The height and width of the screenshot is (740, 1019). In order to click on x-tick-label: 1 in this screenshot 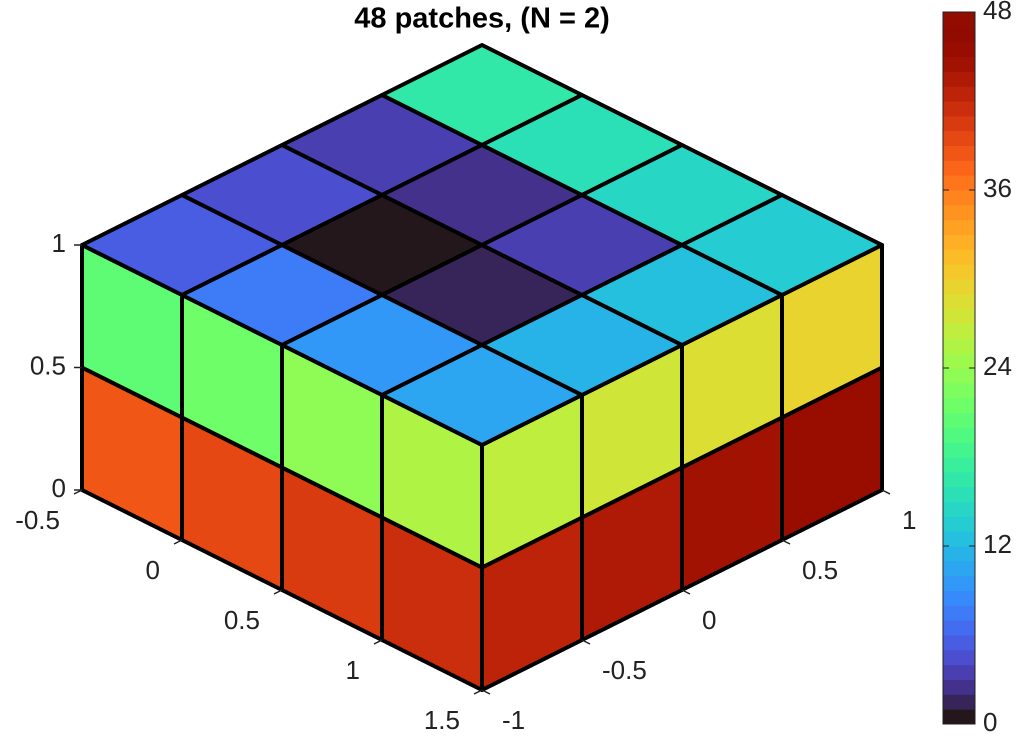, I will do `click(353, 670)`.